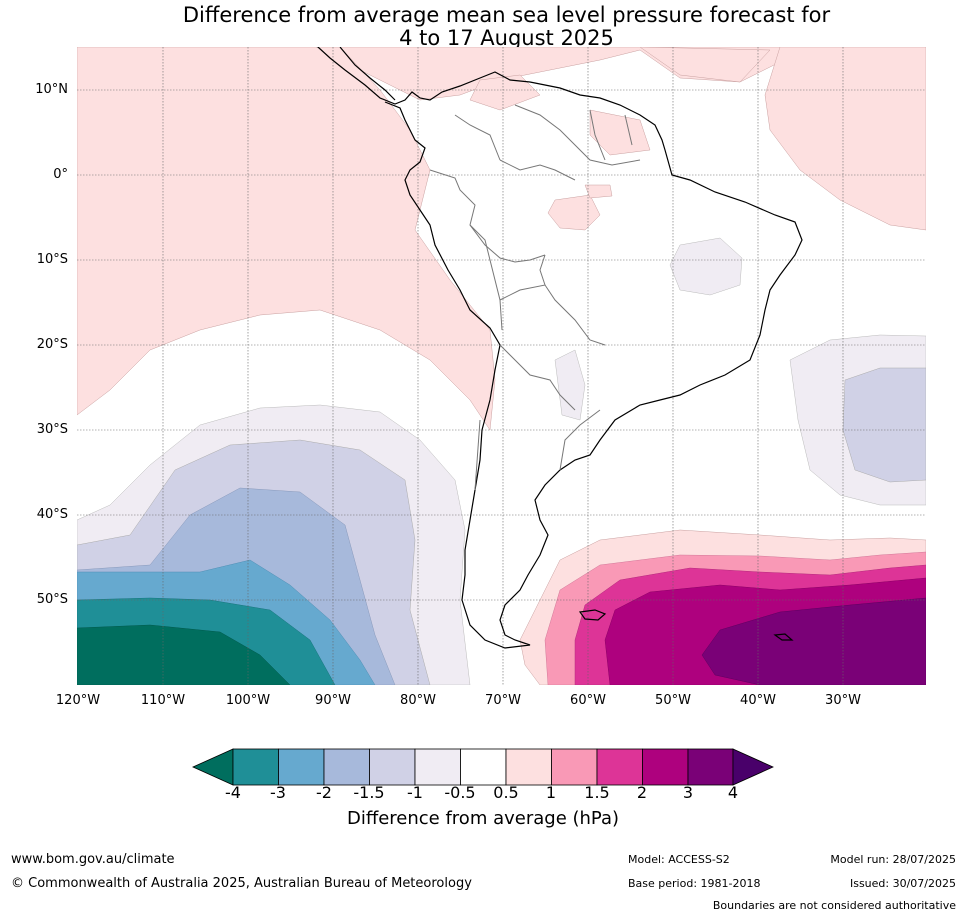  Describe the element at coordinates (248, 700) in the screenshot. I see `lon-label: 100°W` at that location.